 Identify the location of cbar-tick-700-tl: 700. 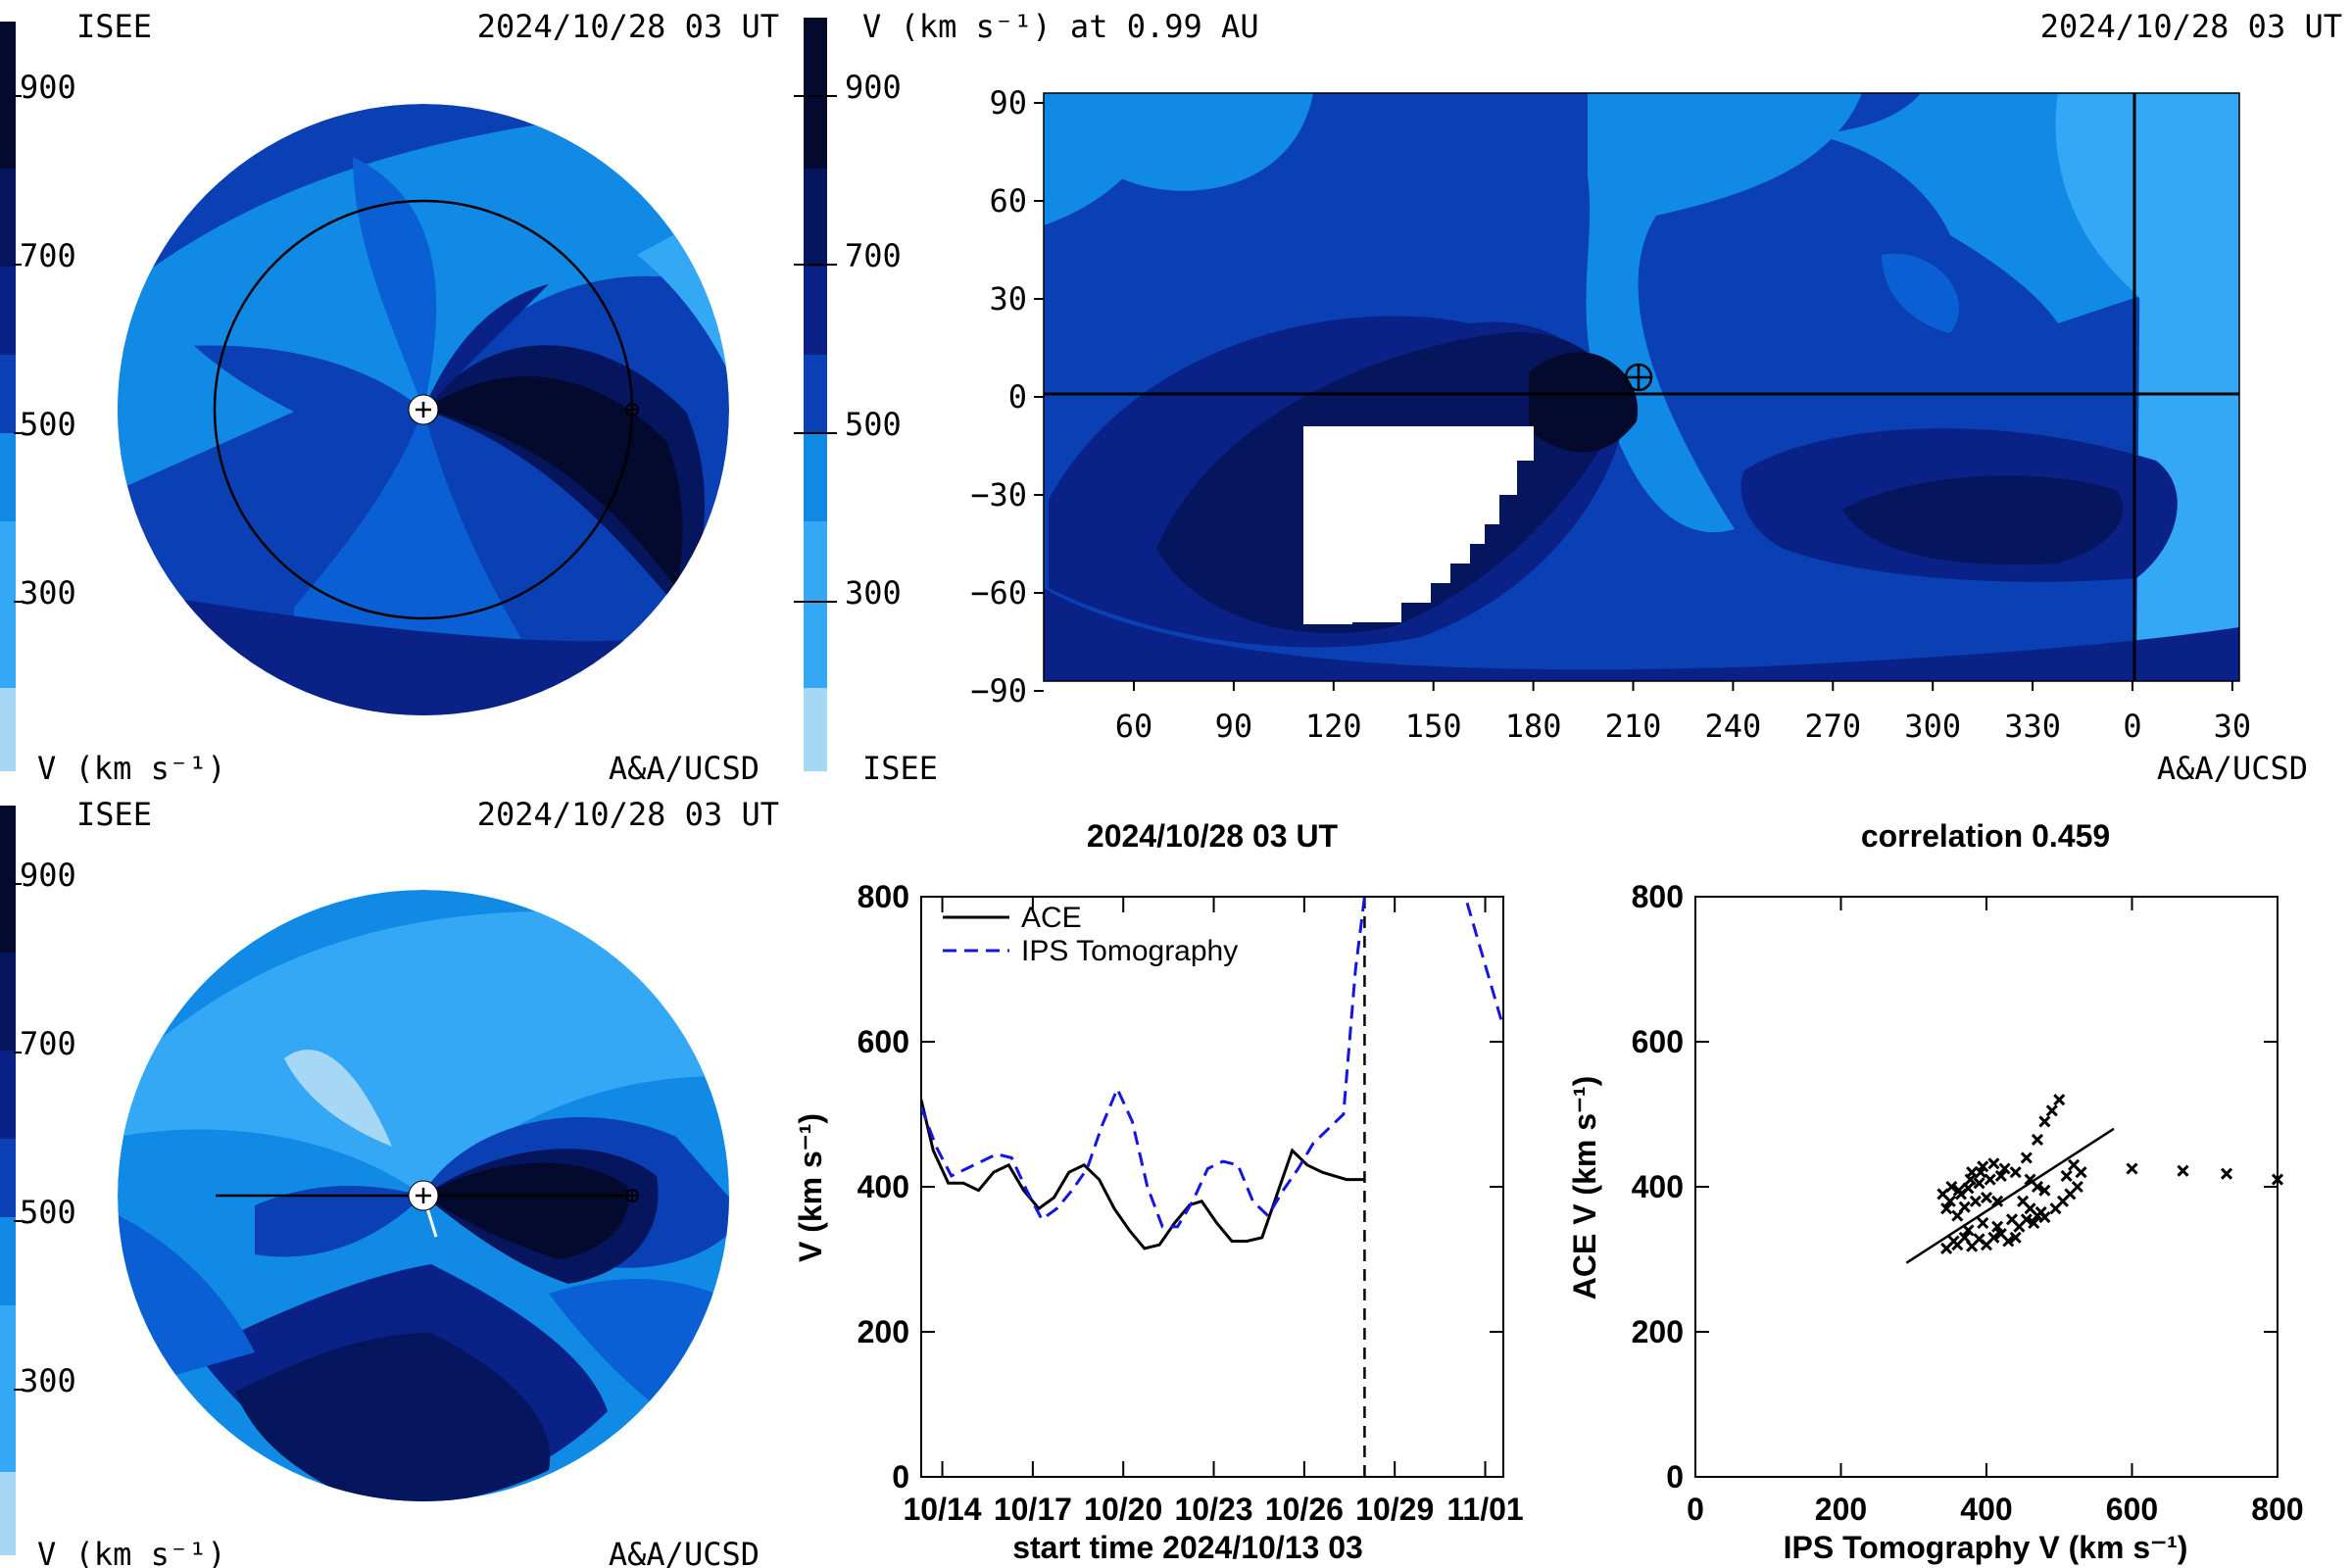
(48, 255).